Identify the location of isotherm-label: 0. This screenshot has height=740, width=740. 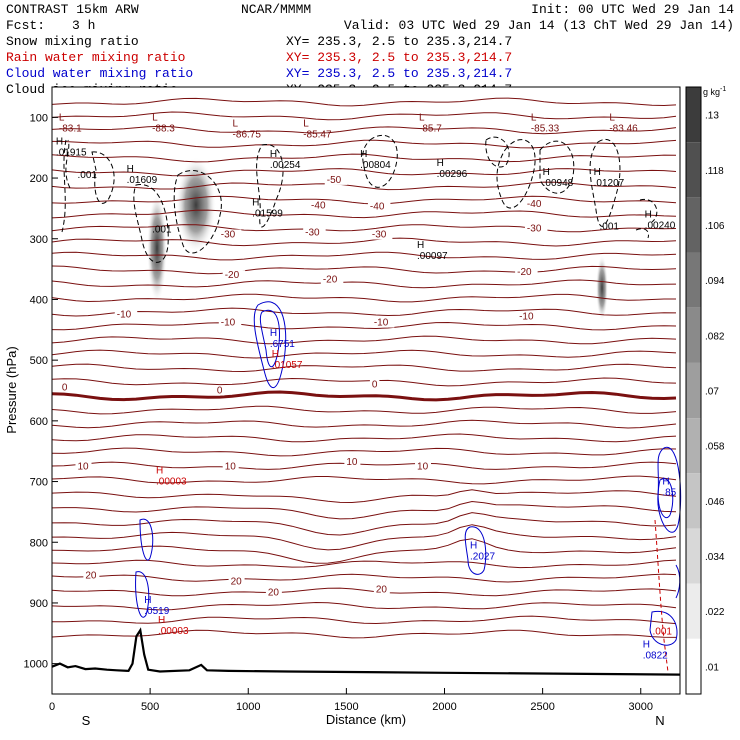
(375, 384).